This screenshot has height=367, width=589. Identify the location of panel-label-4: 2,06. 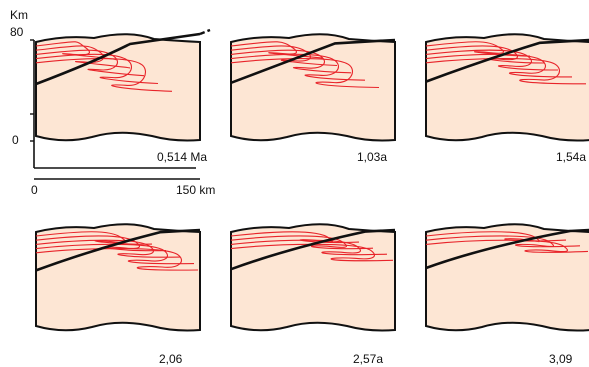
(171, 359).